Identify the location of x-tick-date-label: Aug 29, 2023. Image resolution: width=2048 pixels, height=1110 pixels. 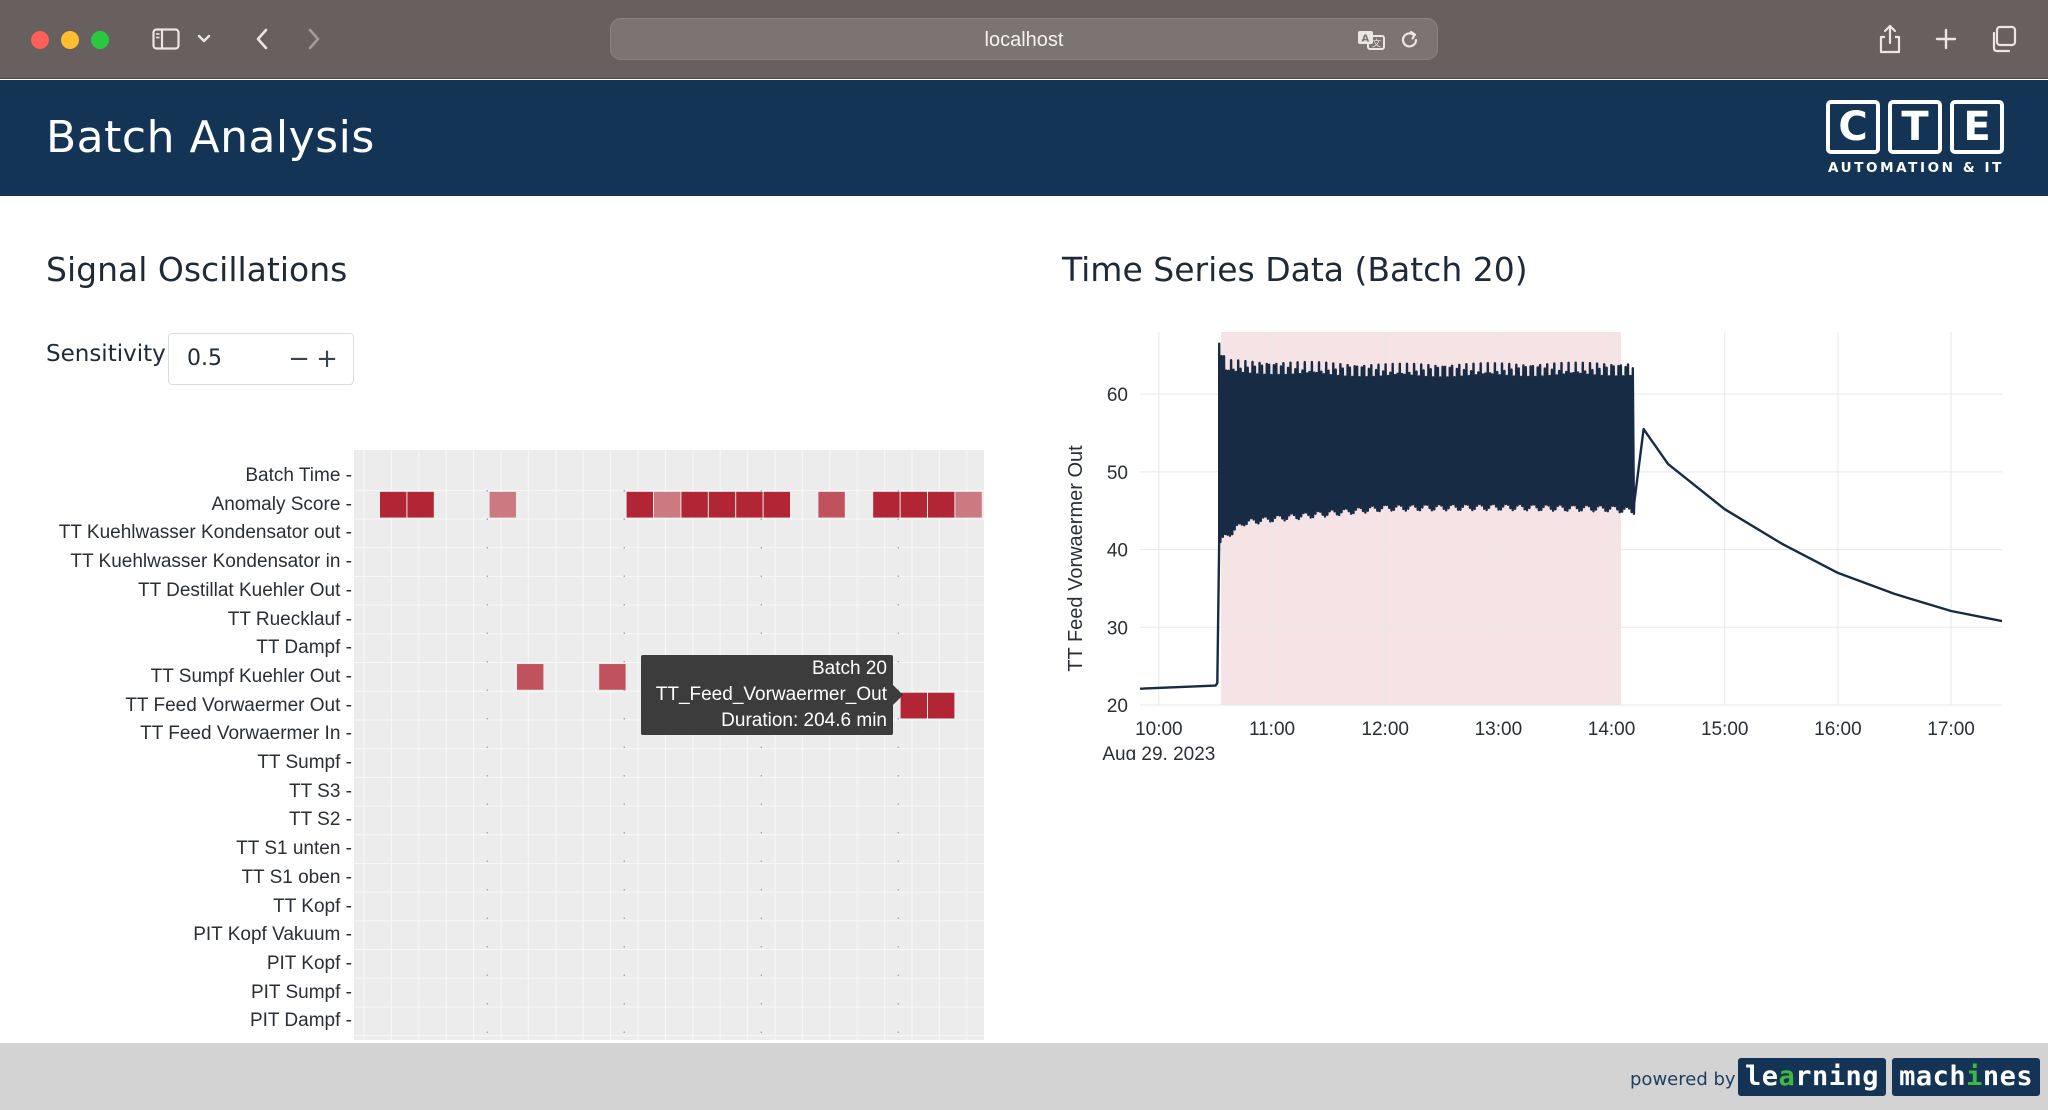
(1158, 752).